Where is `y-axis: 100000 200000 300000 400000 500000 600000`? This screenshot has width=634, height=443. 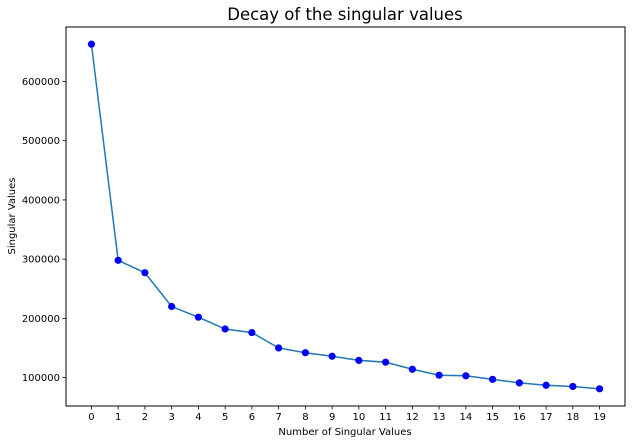 y-axis: 100000 200000 300000 400000 500000 600000 is located at coordinates (44, 230).